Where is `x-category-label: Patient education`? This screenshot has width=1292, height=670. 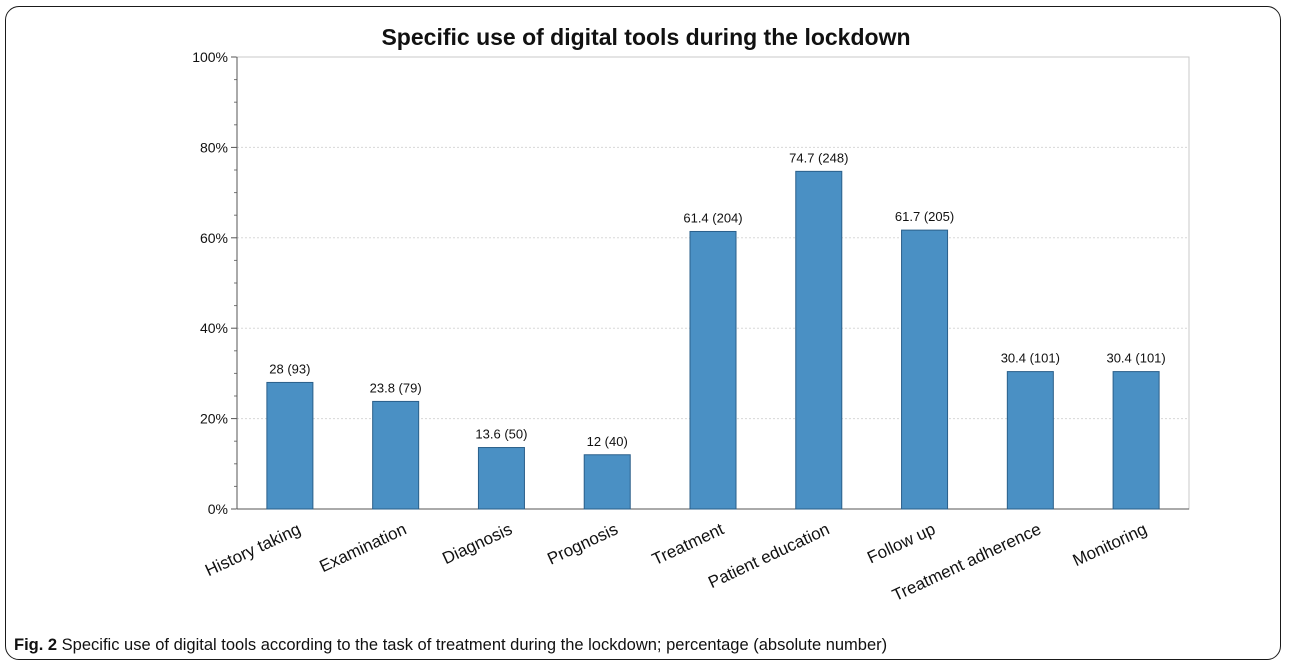
x-category-label: Patient education is located at coordinates (768, 555).